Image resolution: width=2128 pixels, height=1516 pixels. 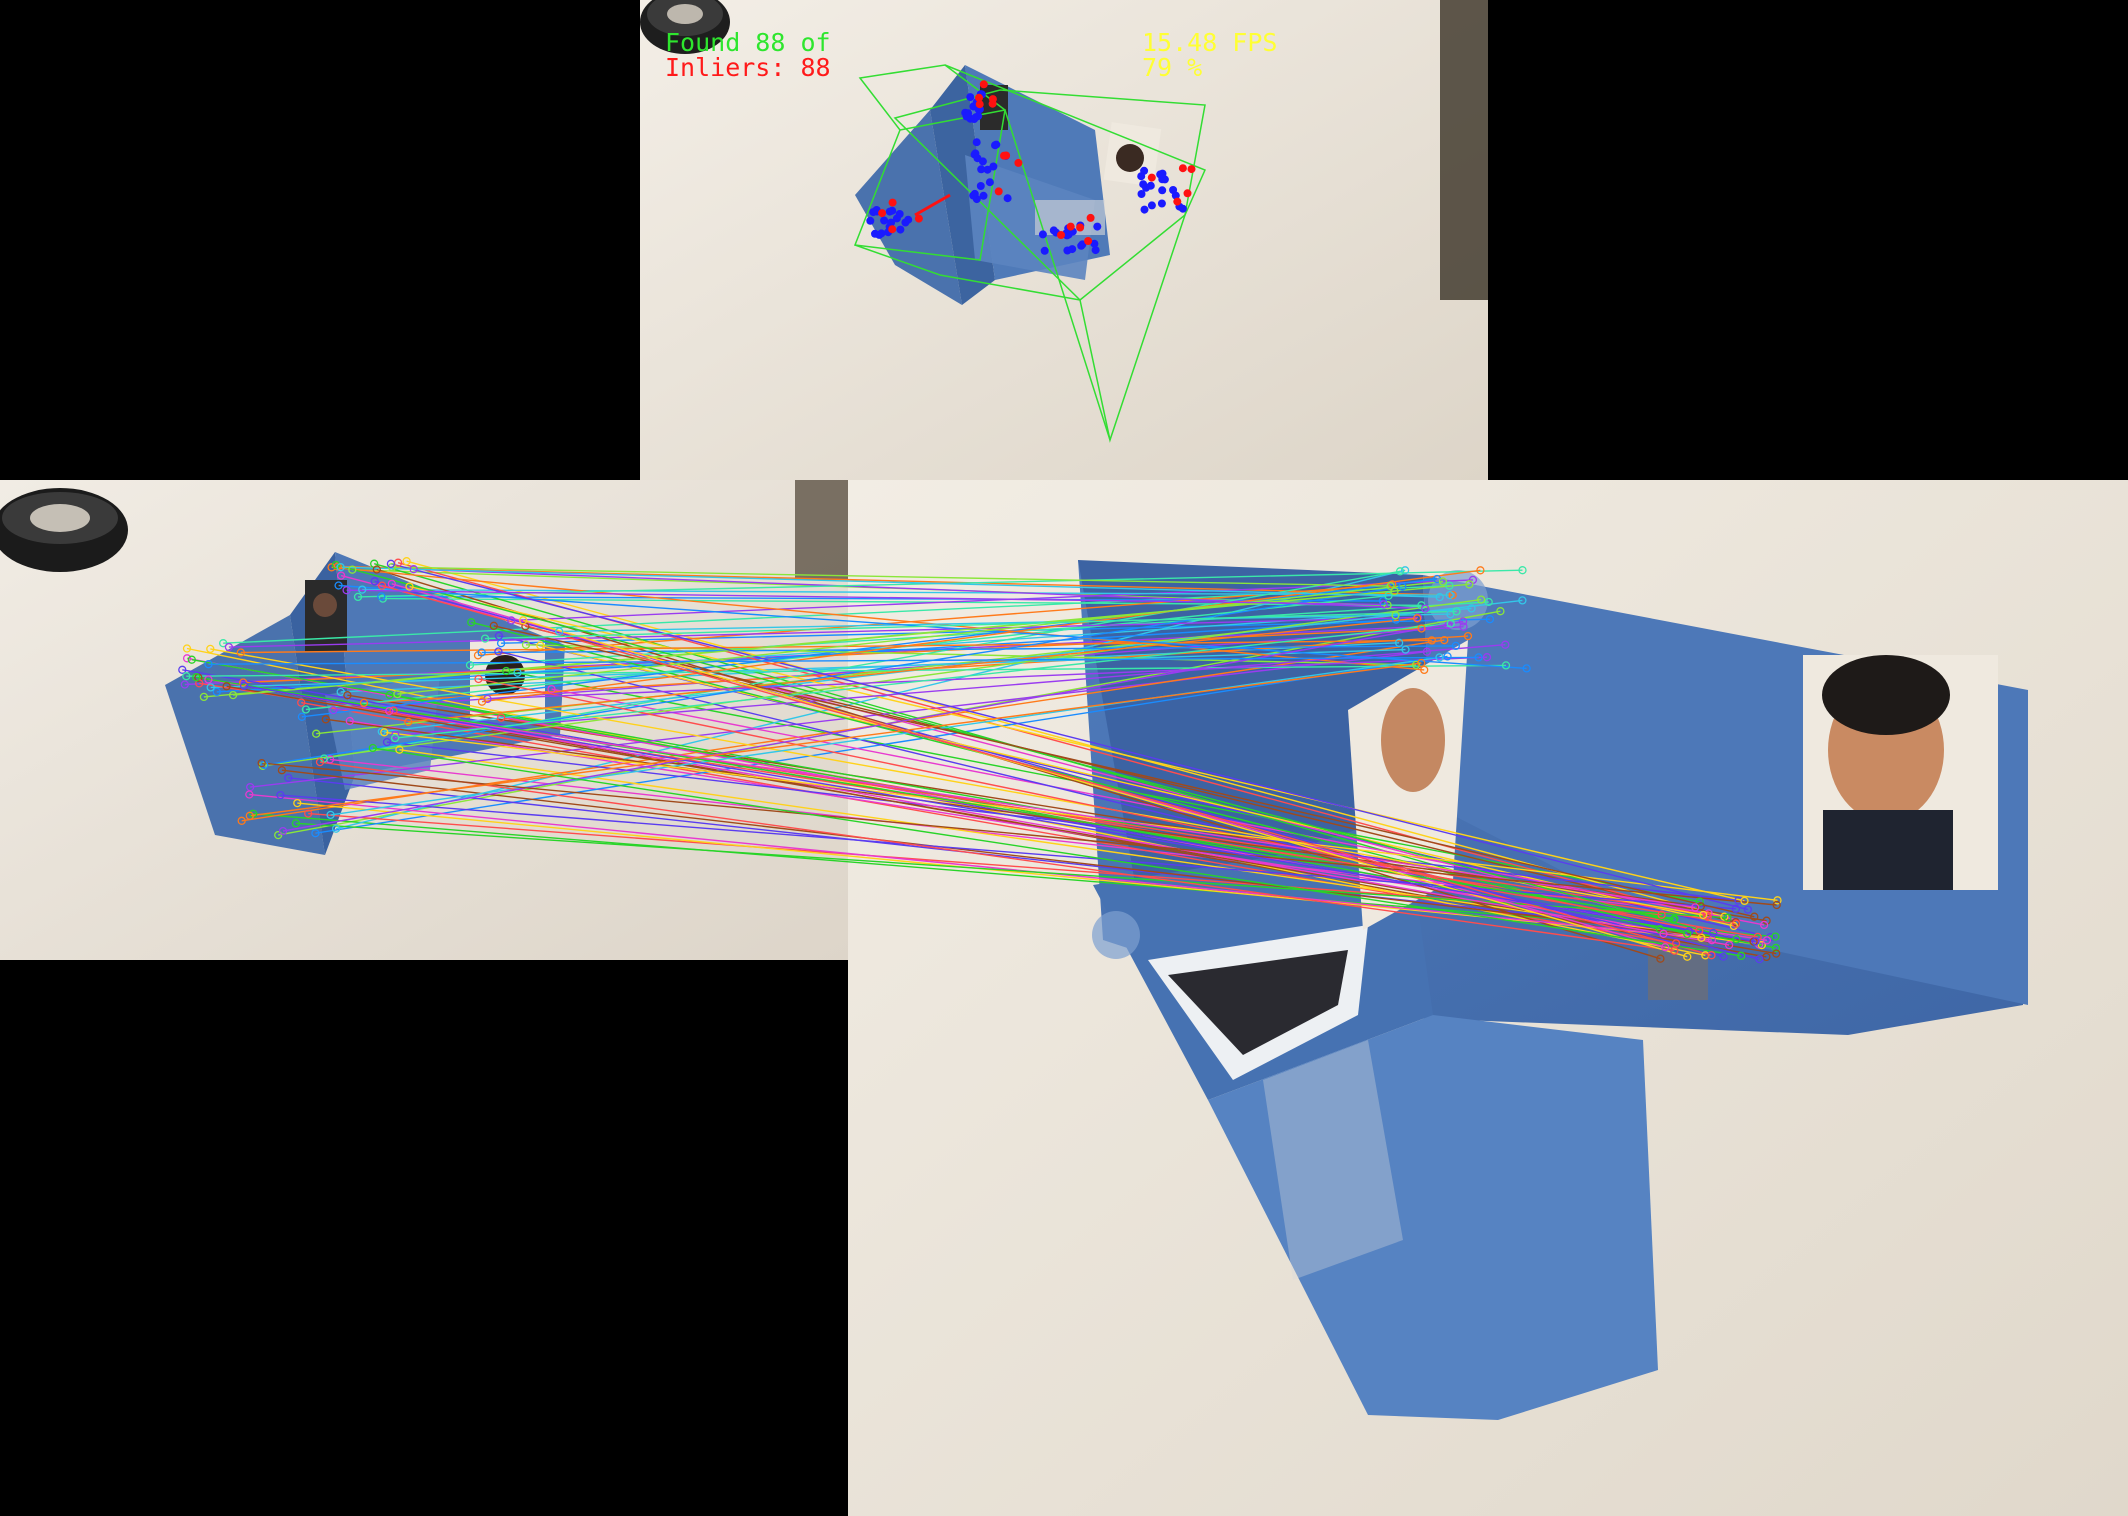 I want to click on inlier-ratio-text: 79 %, so click(x=1172, y=67).